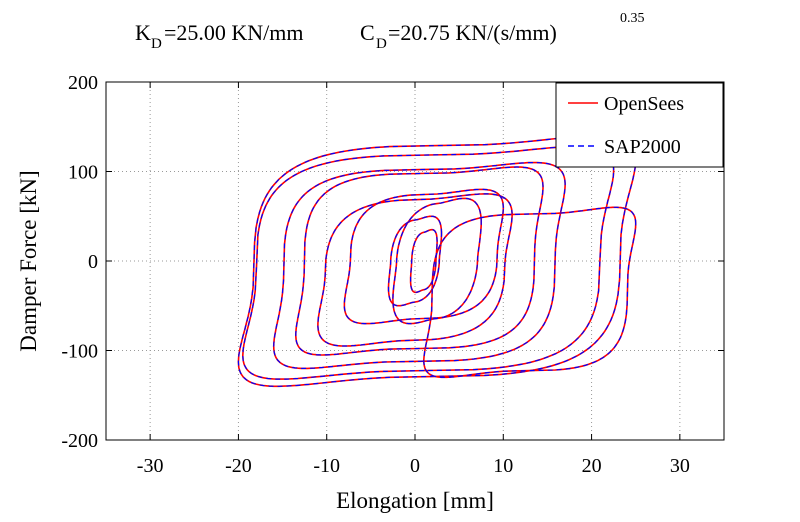 Image resolution: width=800 pixels, height=522 pixels. I want to click on title-c-subscript: D, so click(381, 44).